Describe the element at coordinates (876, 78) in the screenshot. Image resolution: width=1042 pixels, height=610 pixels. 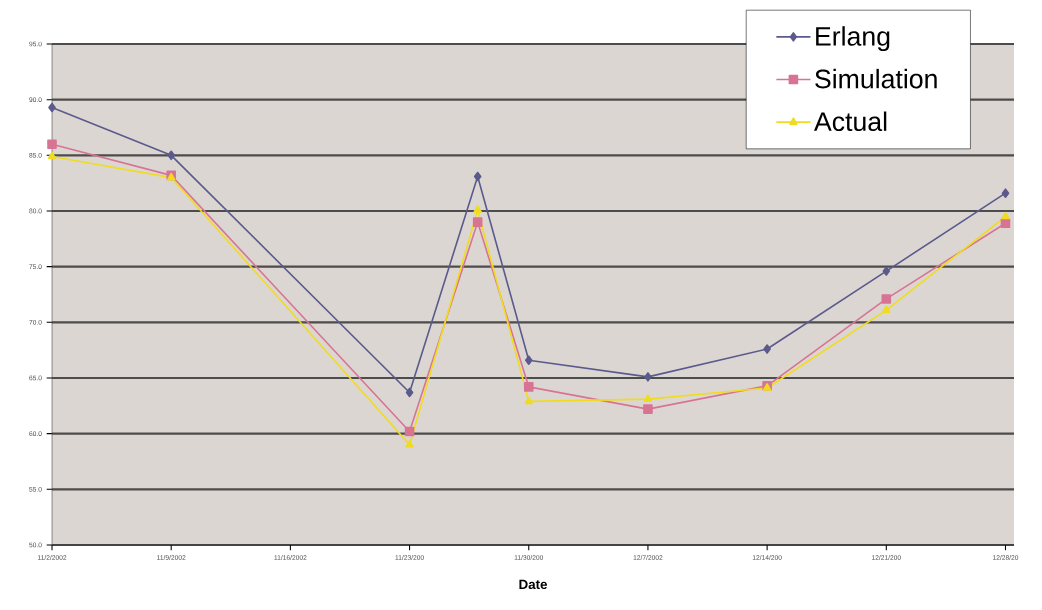
I see `legend-label: Simulation` at that location.